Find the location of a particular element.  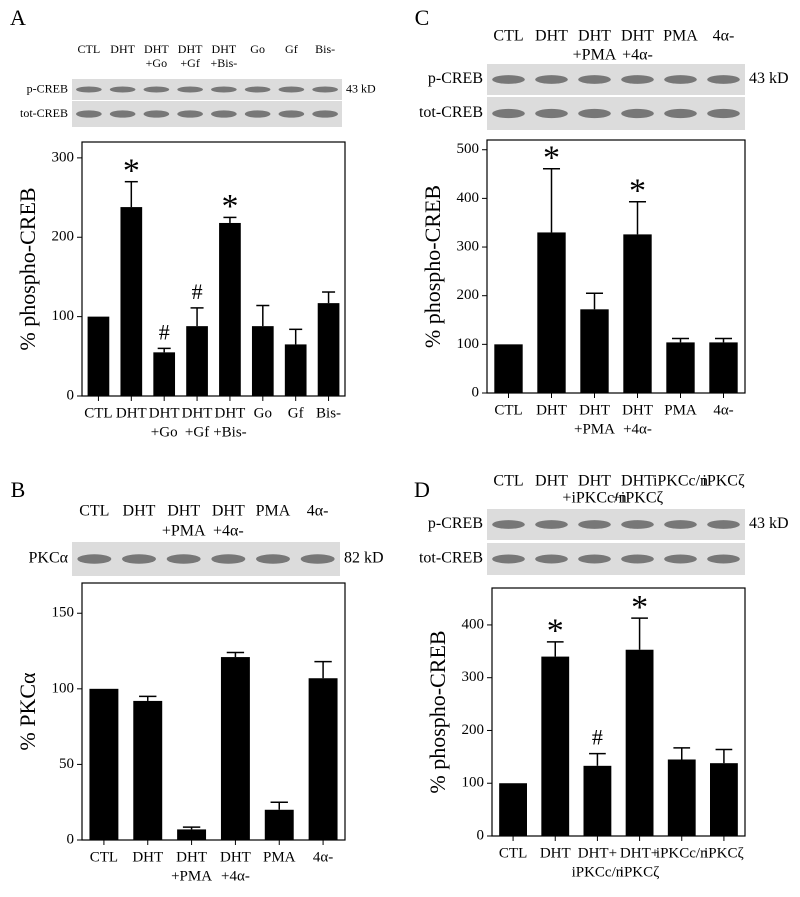

x-tick-label: +Bis- is located at coordinates (229, 432).